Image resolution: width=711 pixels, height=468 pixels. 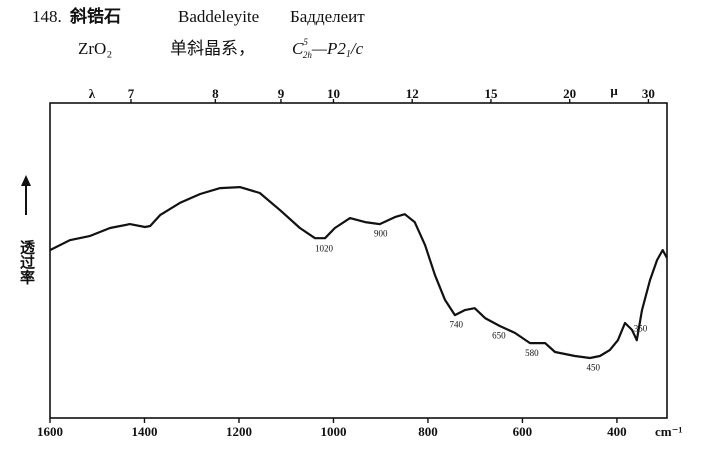 What do you see at coordinates (324, 248) in the screenshot?
I see `peak-label: 1020` at bounding box center [324, 248].